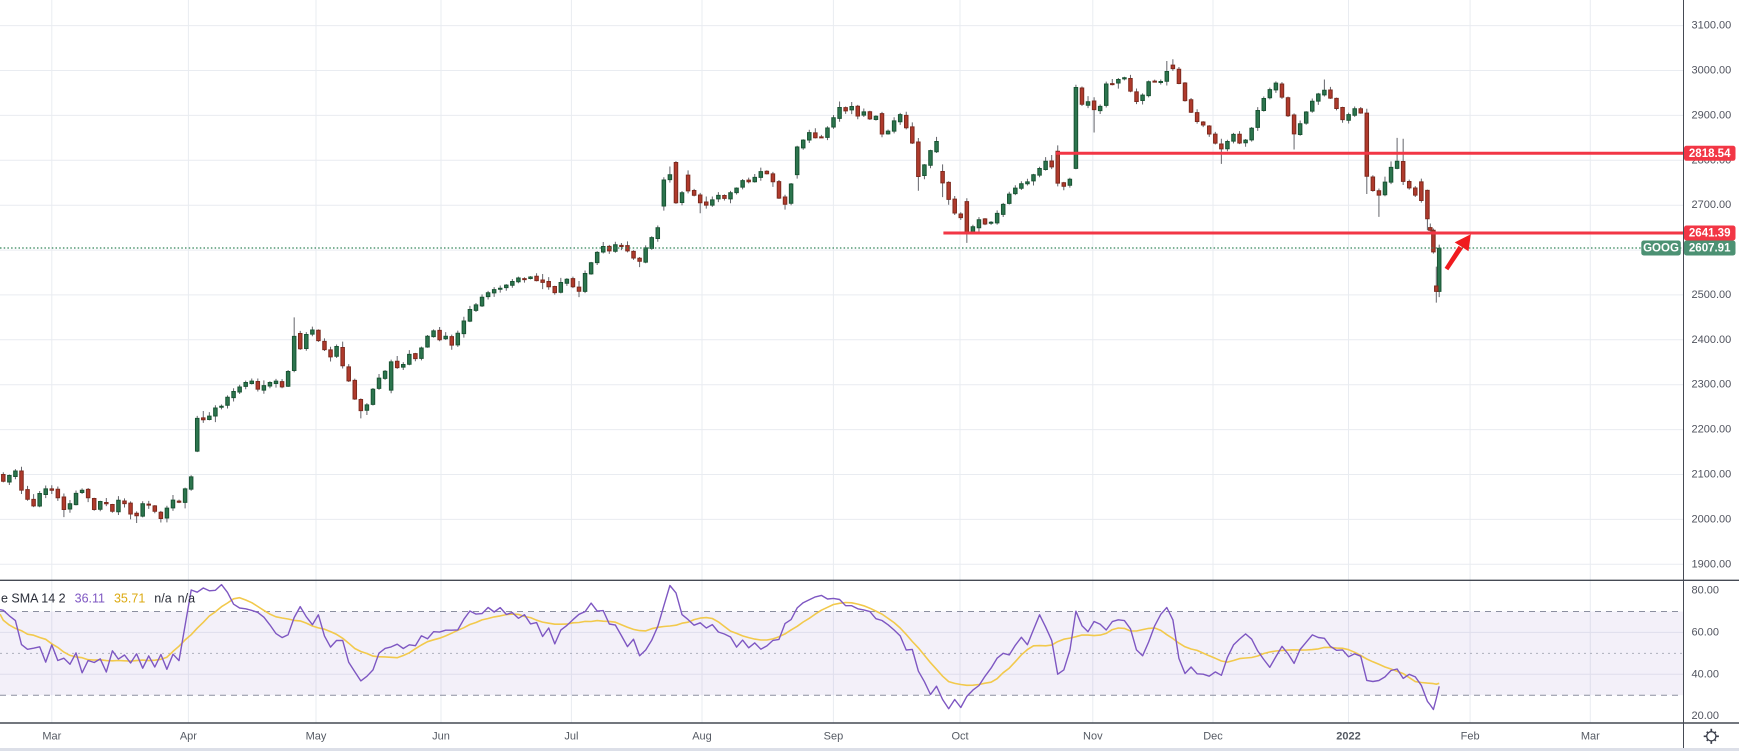  Describe the element at coordinates (1706, 632) in the screenshot. I see `svg-text: 60.00` at that location.